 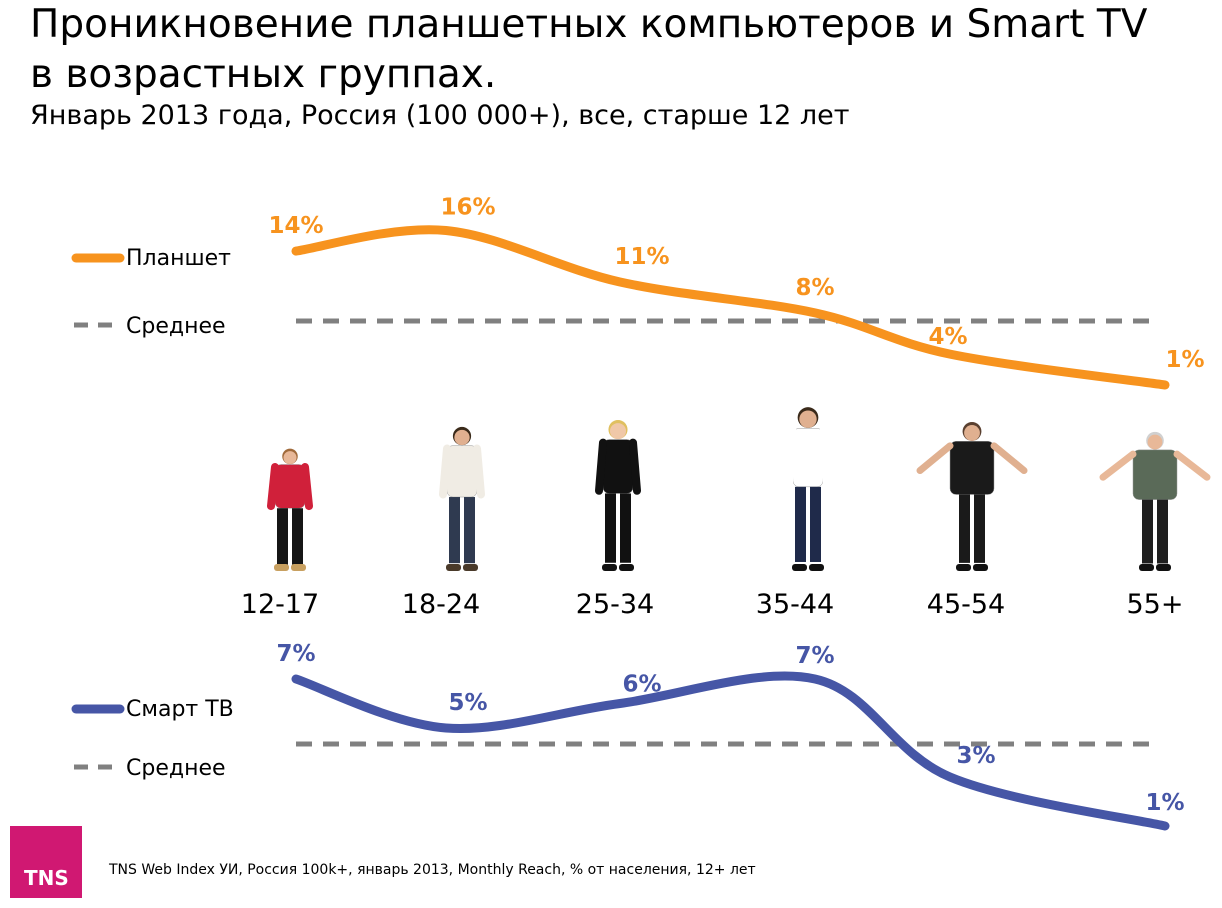 I want to click on age-category-label: 35-44, so click(x=795, y=604).